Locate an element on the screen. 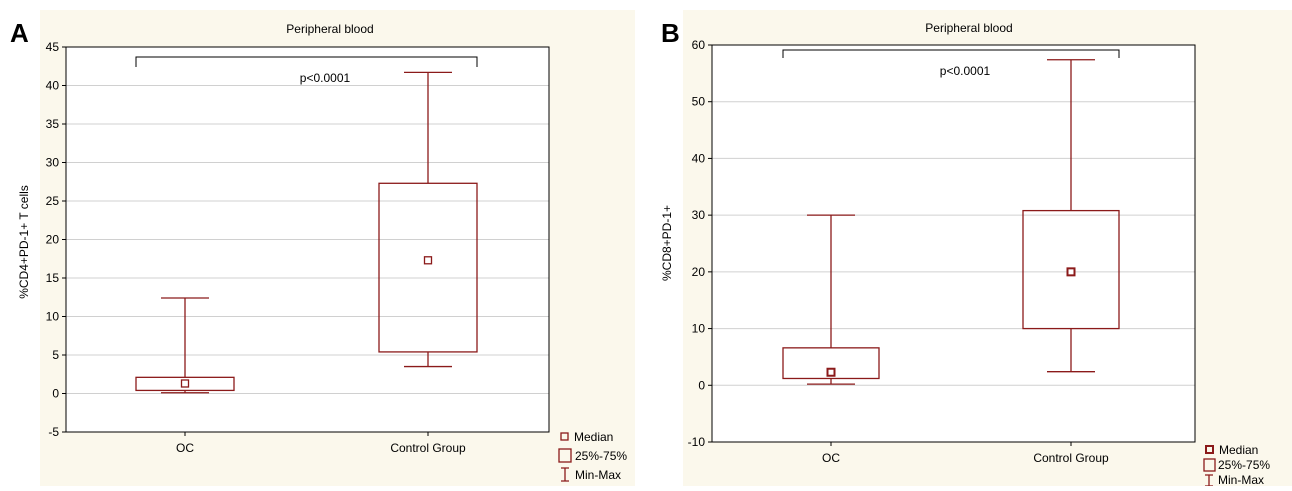 This screenshot has height=491, width=1292. panel-b-legend: Median 25%-75% Min-Max is located at coordinates (1236, 465).